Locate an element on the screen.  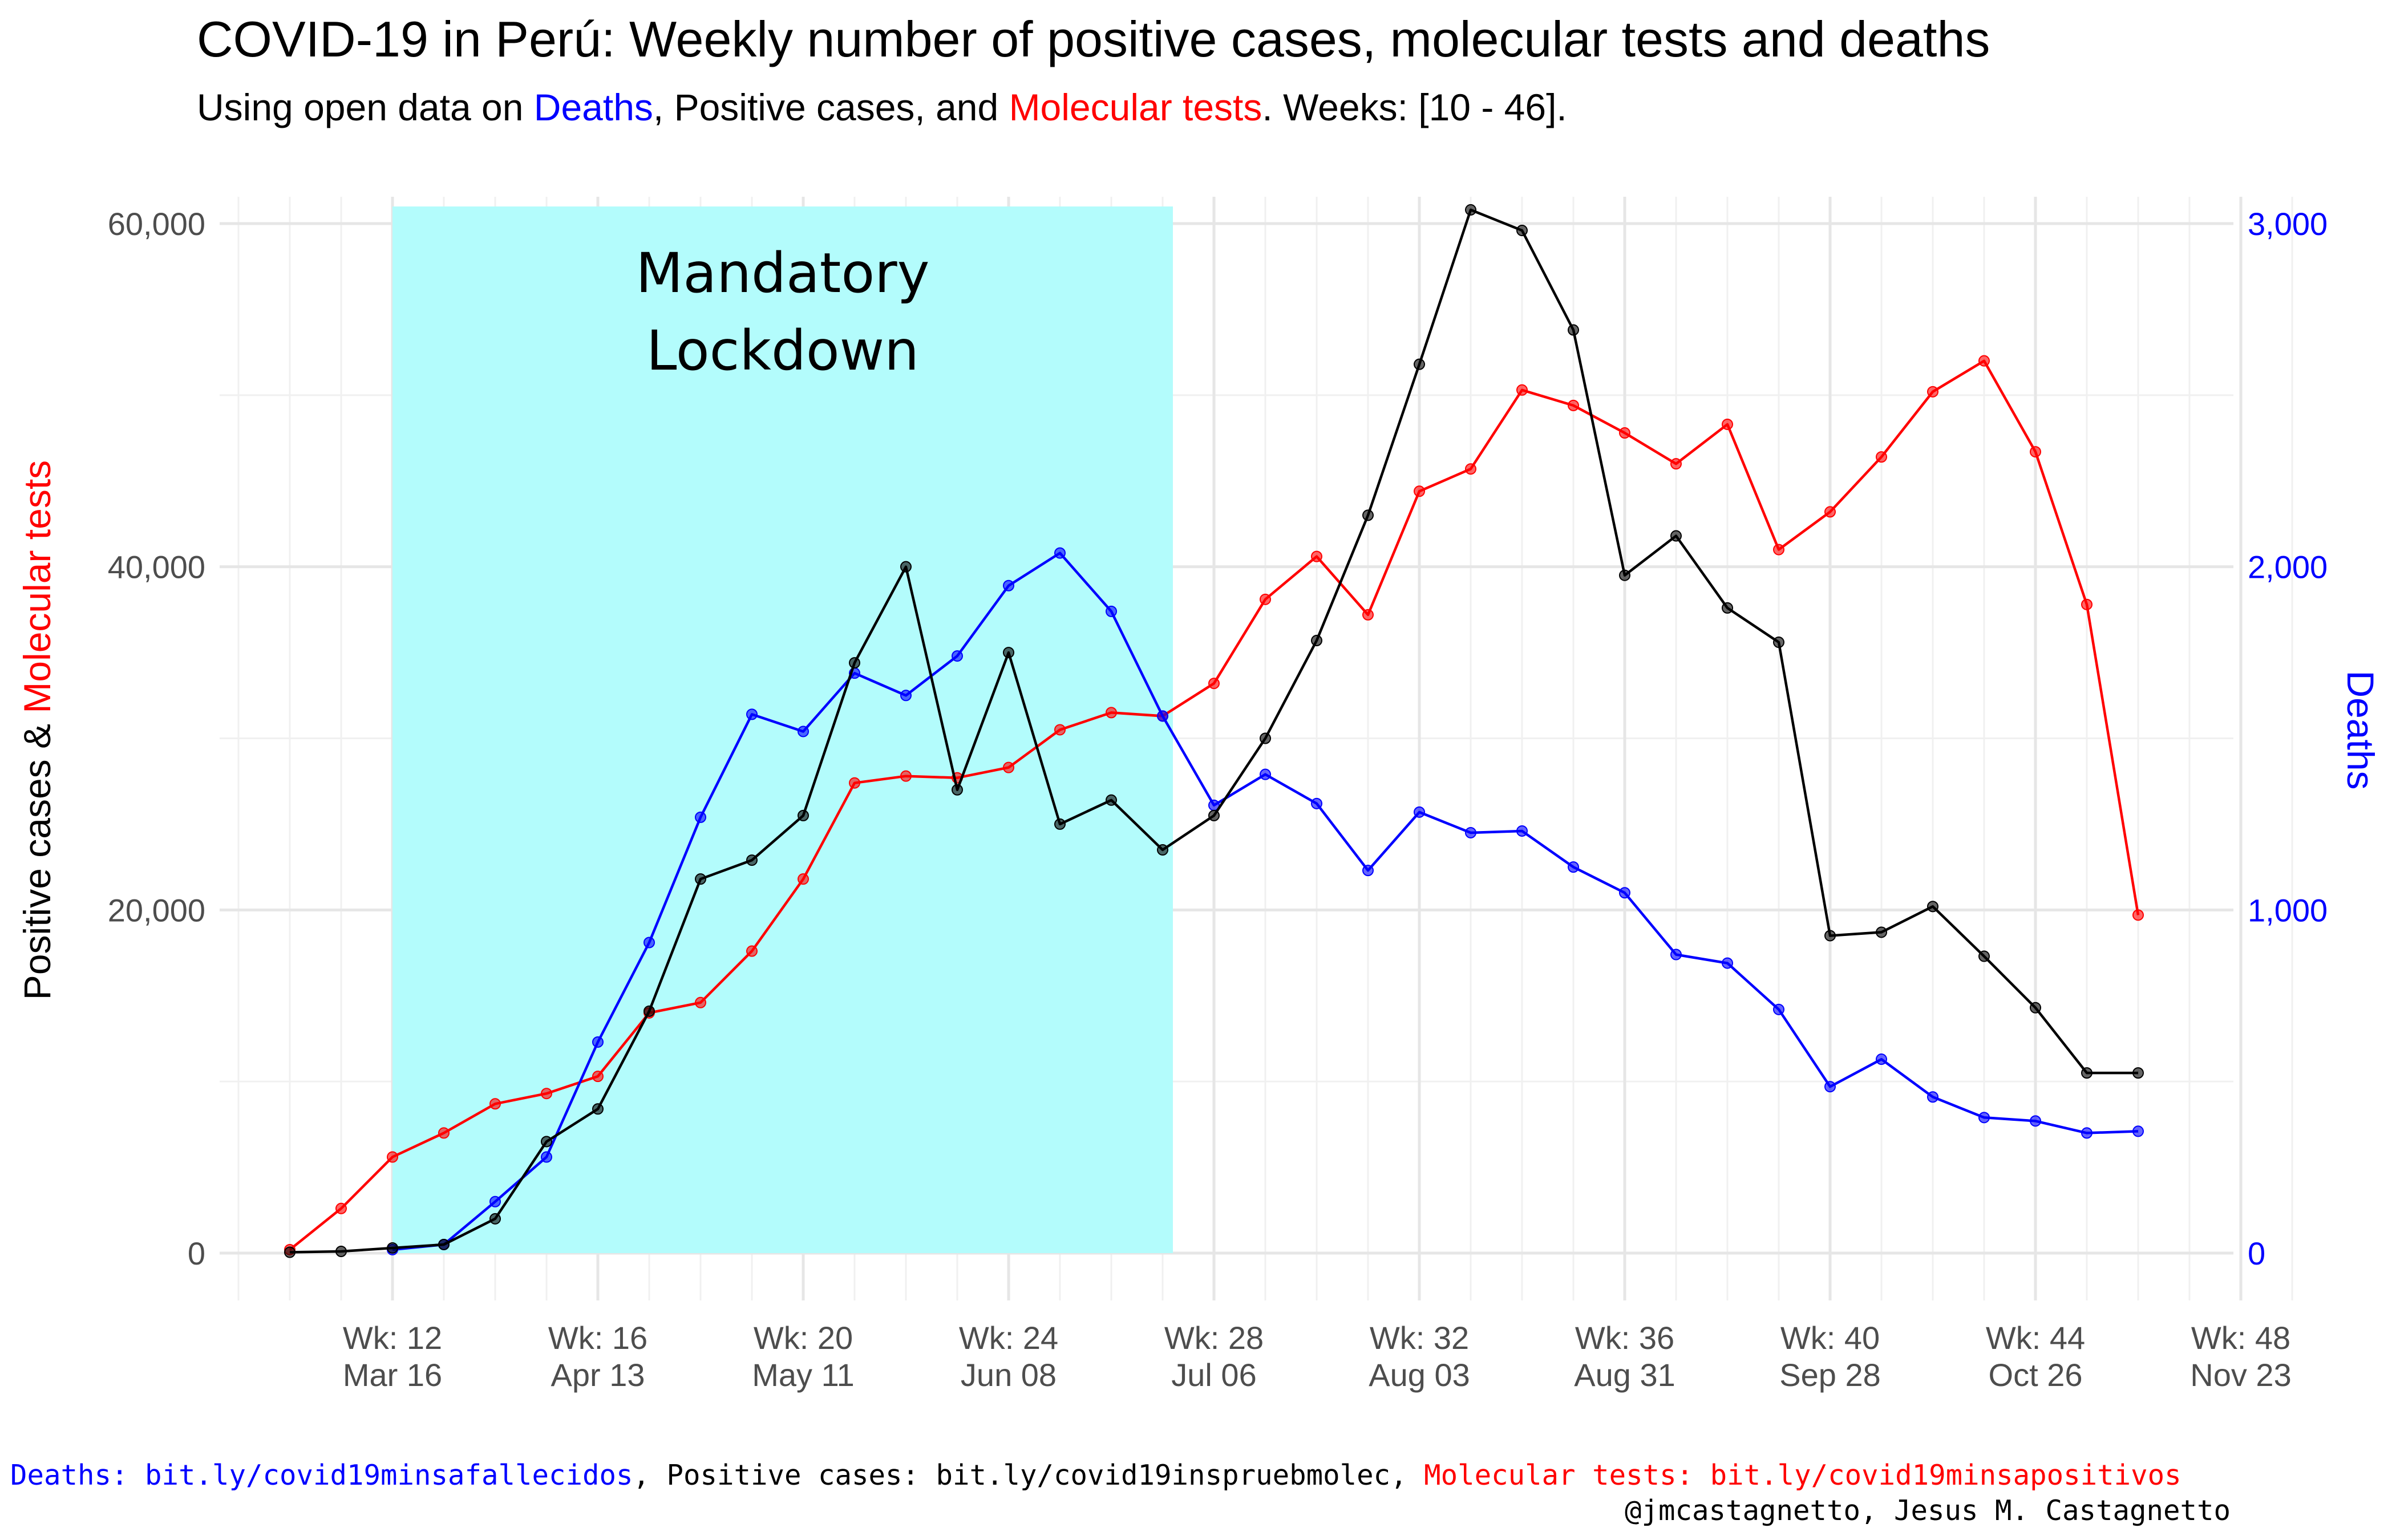
x-tick-label-date: Mar 16 is located at coordinates (392, 1375).